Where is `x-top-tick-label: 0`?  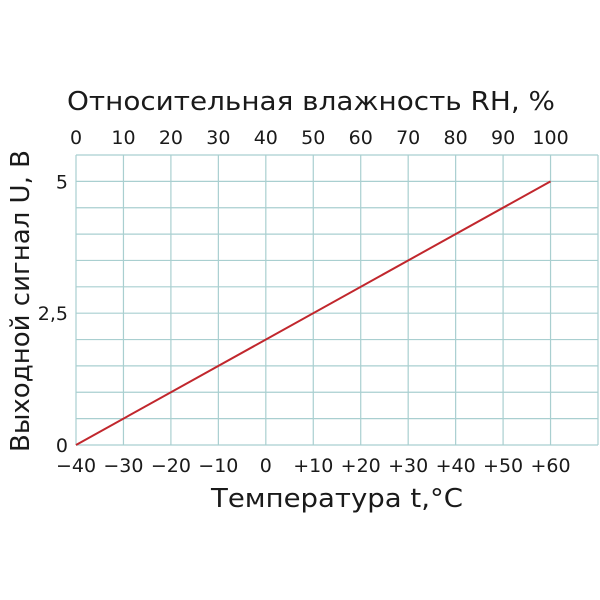
x-top-tick-label: 0 is located at coordinates (76, 138).